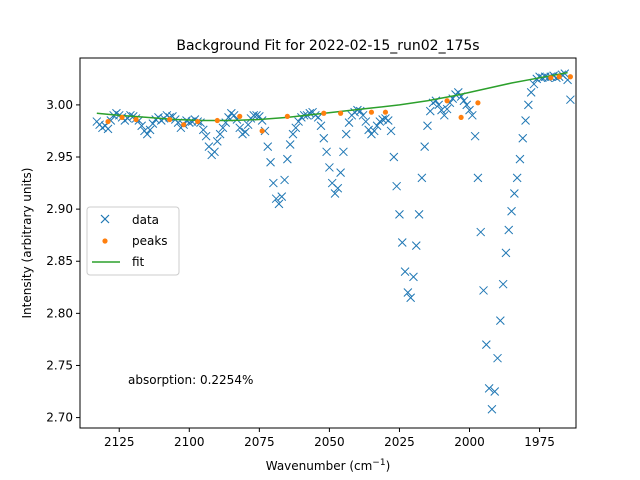 The height and width of the screenshot is (480, 640). What do you see at coordinates (150, 241) in the screenshot?
I see `legend-label-peaks: peaks` at bounding box center [150, 241].